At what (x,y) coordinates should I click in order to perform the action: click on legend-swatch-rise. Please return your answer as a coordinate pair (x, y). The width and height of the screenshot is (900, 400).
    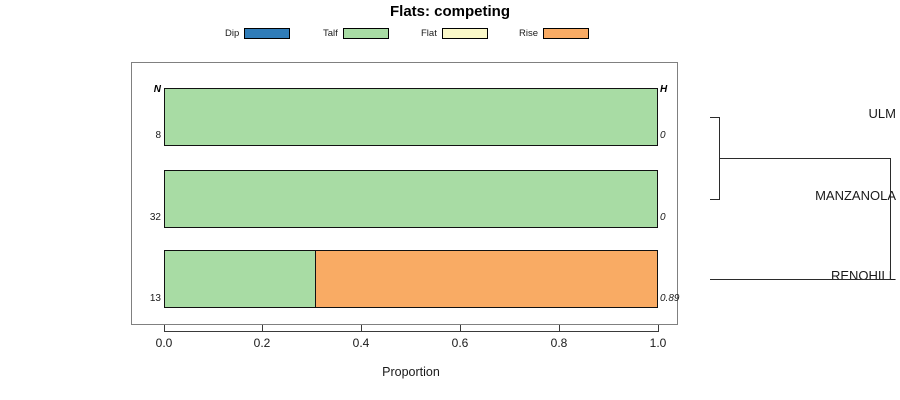
    Looking at the image, I should click on (566, 33).